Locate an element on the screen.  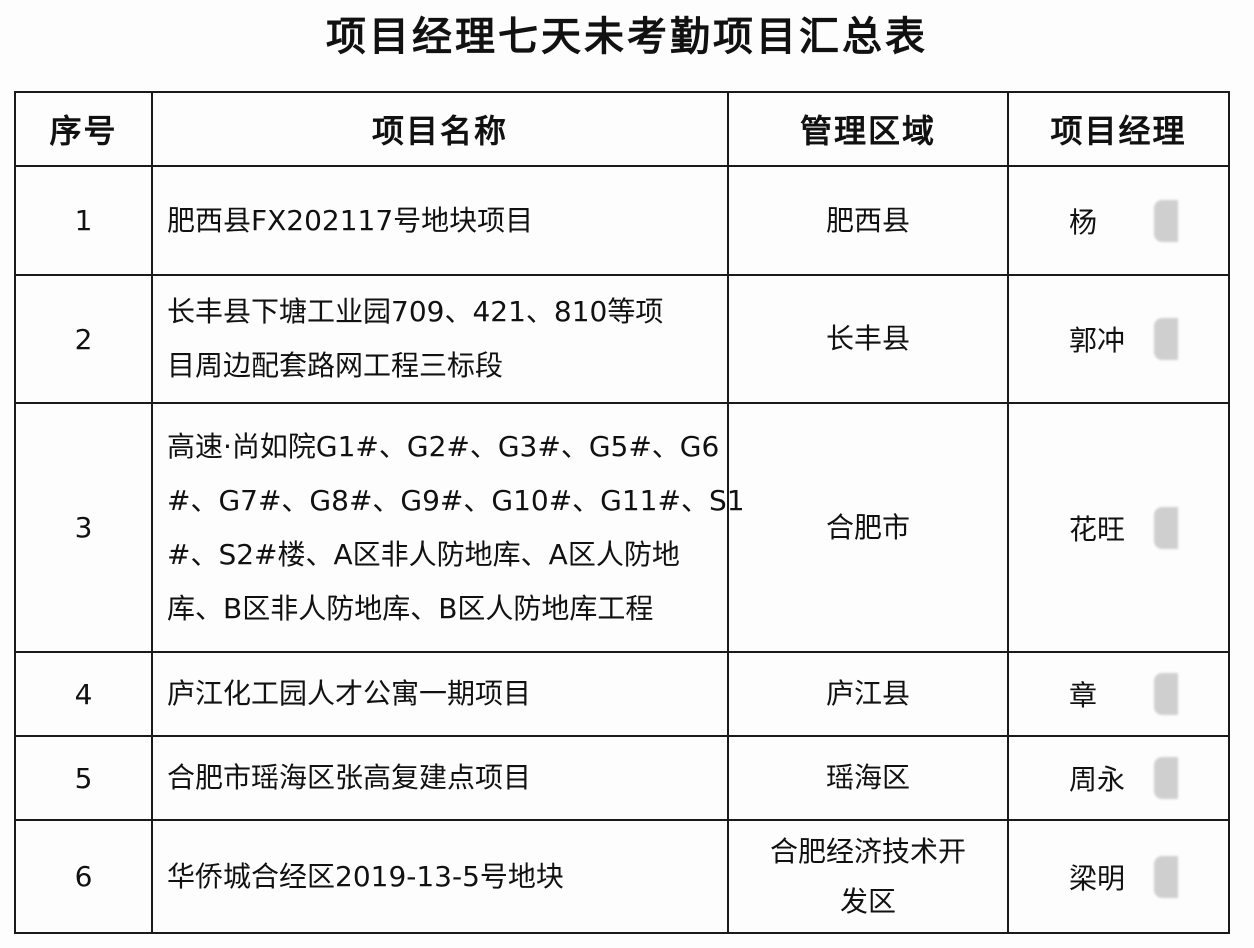
text-line: 肥西县 is located at coordinates (867, 220).